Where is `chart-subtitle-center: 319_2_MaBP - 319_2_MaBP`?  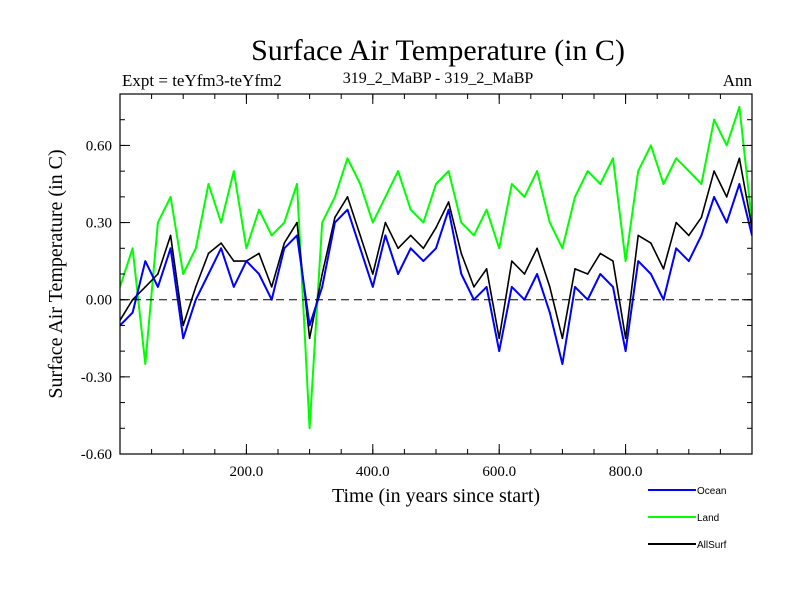
chart-subtitle-center: 319_2_MaBP - 319_2_MaBP is located at coordinates (438, 78).